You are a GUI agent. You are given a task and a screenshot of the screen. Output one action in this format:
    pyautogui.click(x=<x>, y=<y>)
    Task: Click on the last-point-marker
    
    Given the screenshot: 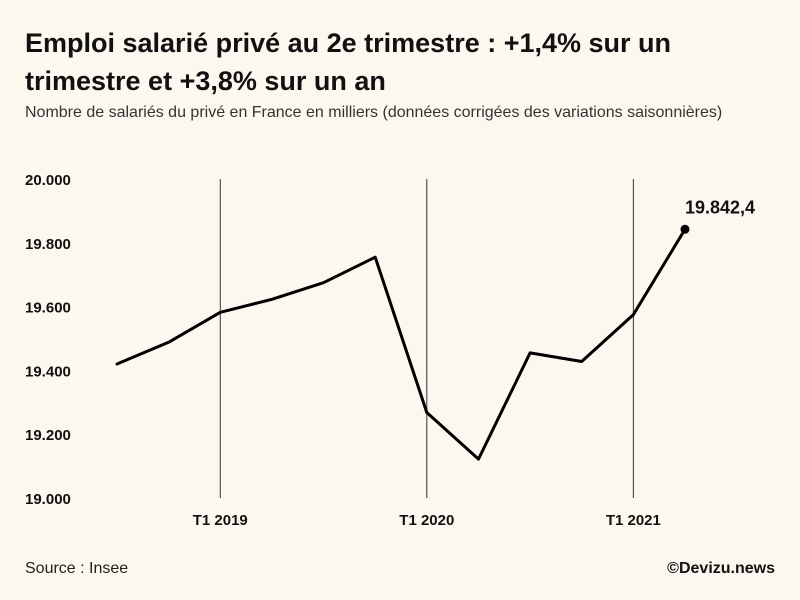 What is the action you would take?
    pyautogui.click(x=685, y=229)
    